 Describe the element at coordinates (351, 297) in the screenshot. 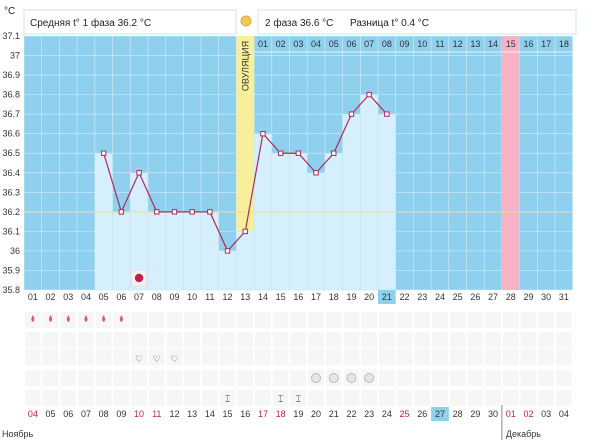

I see `cycle-day-label: 19` at that location.